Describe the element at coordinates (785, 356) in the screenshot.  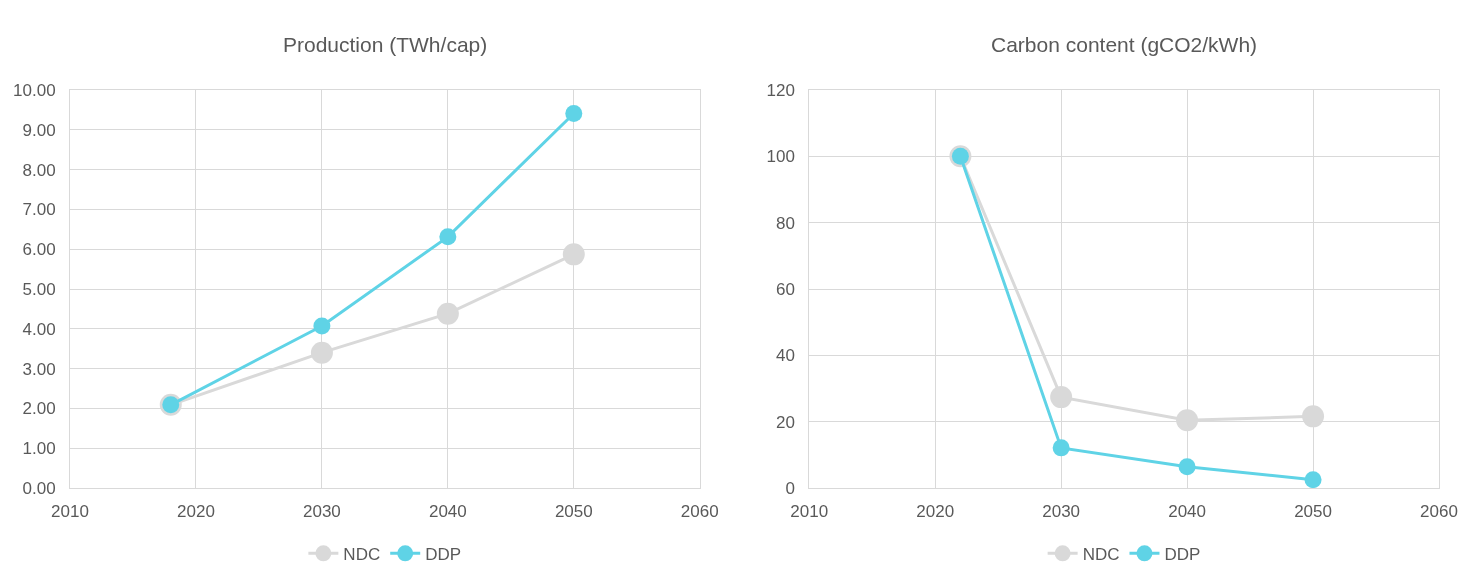
I see `y-tick-label: 40` at that location.